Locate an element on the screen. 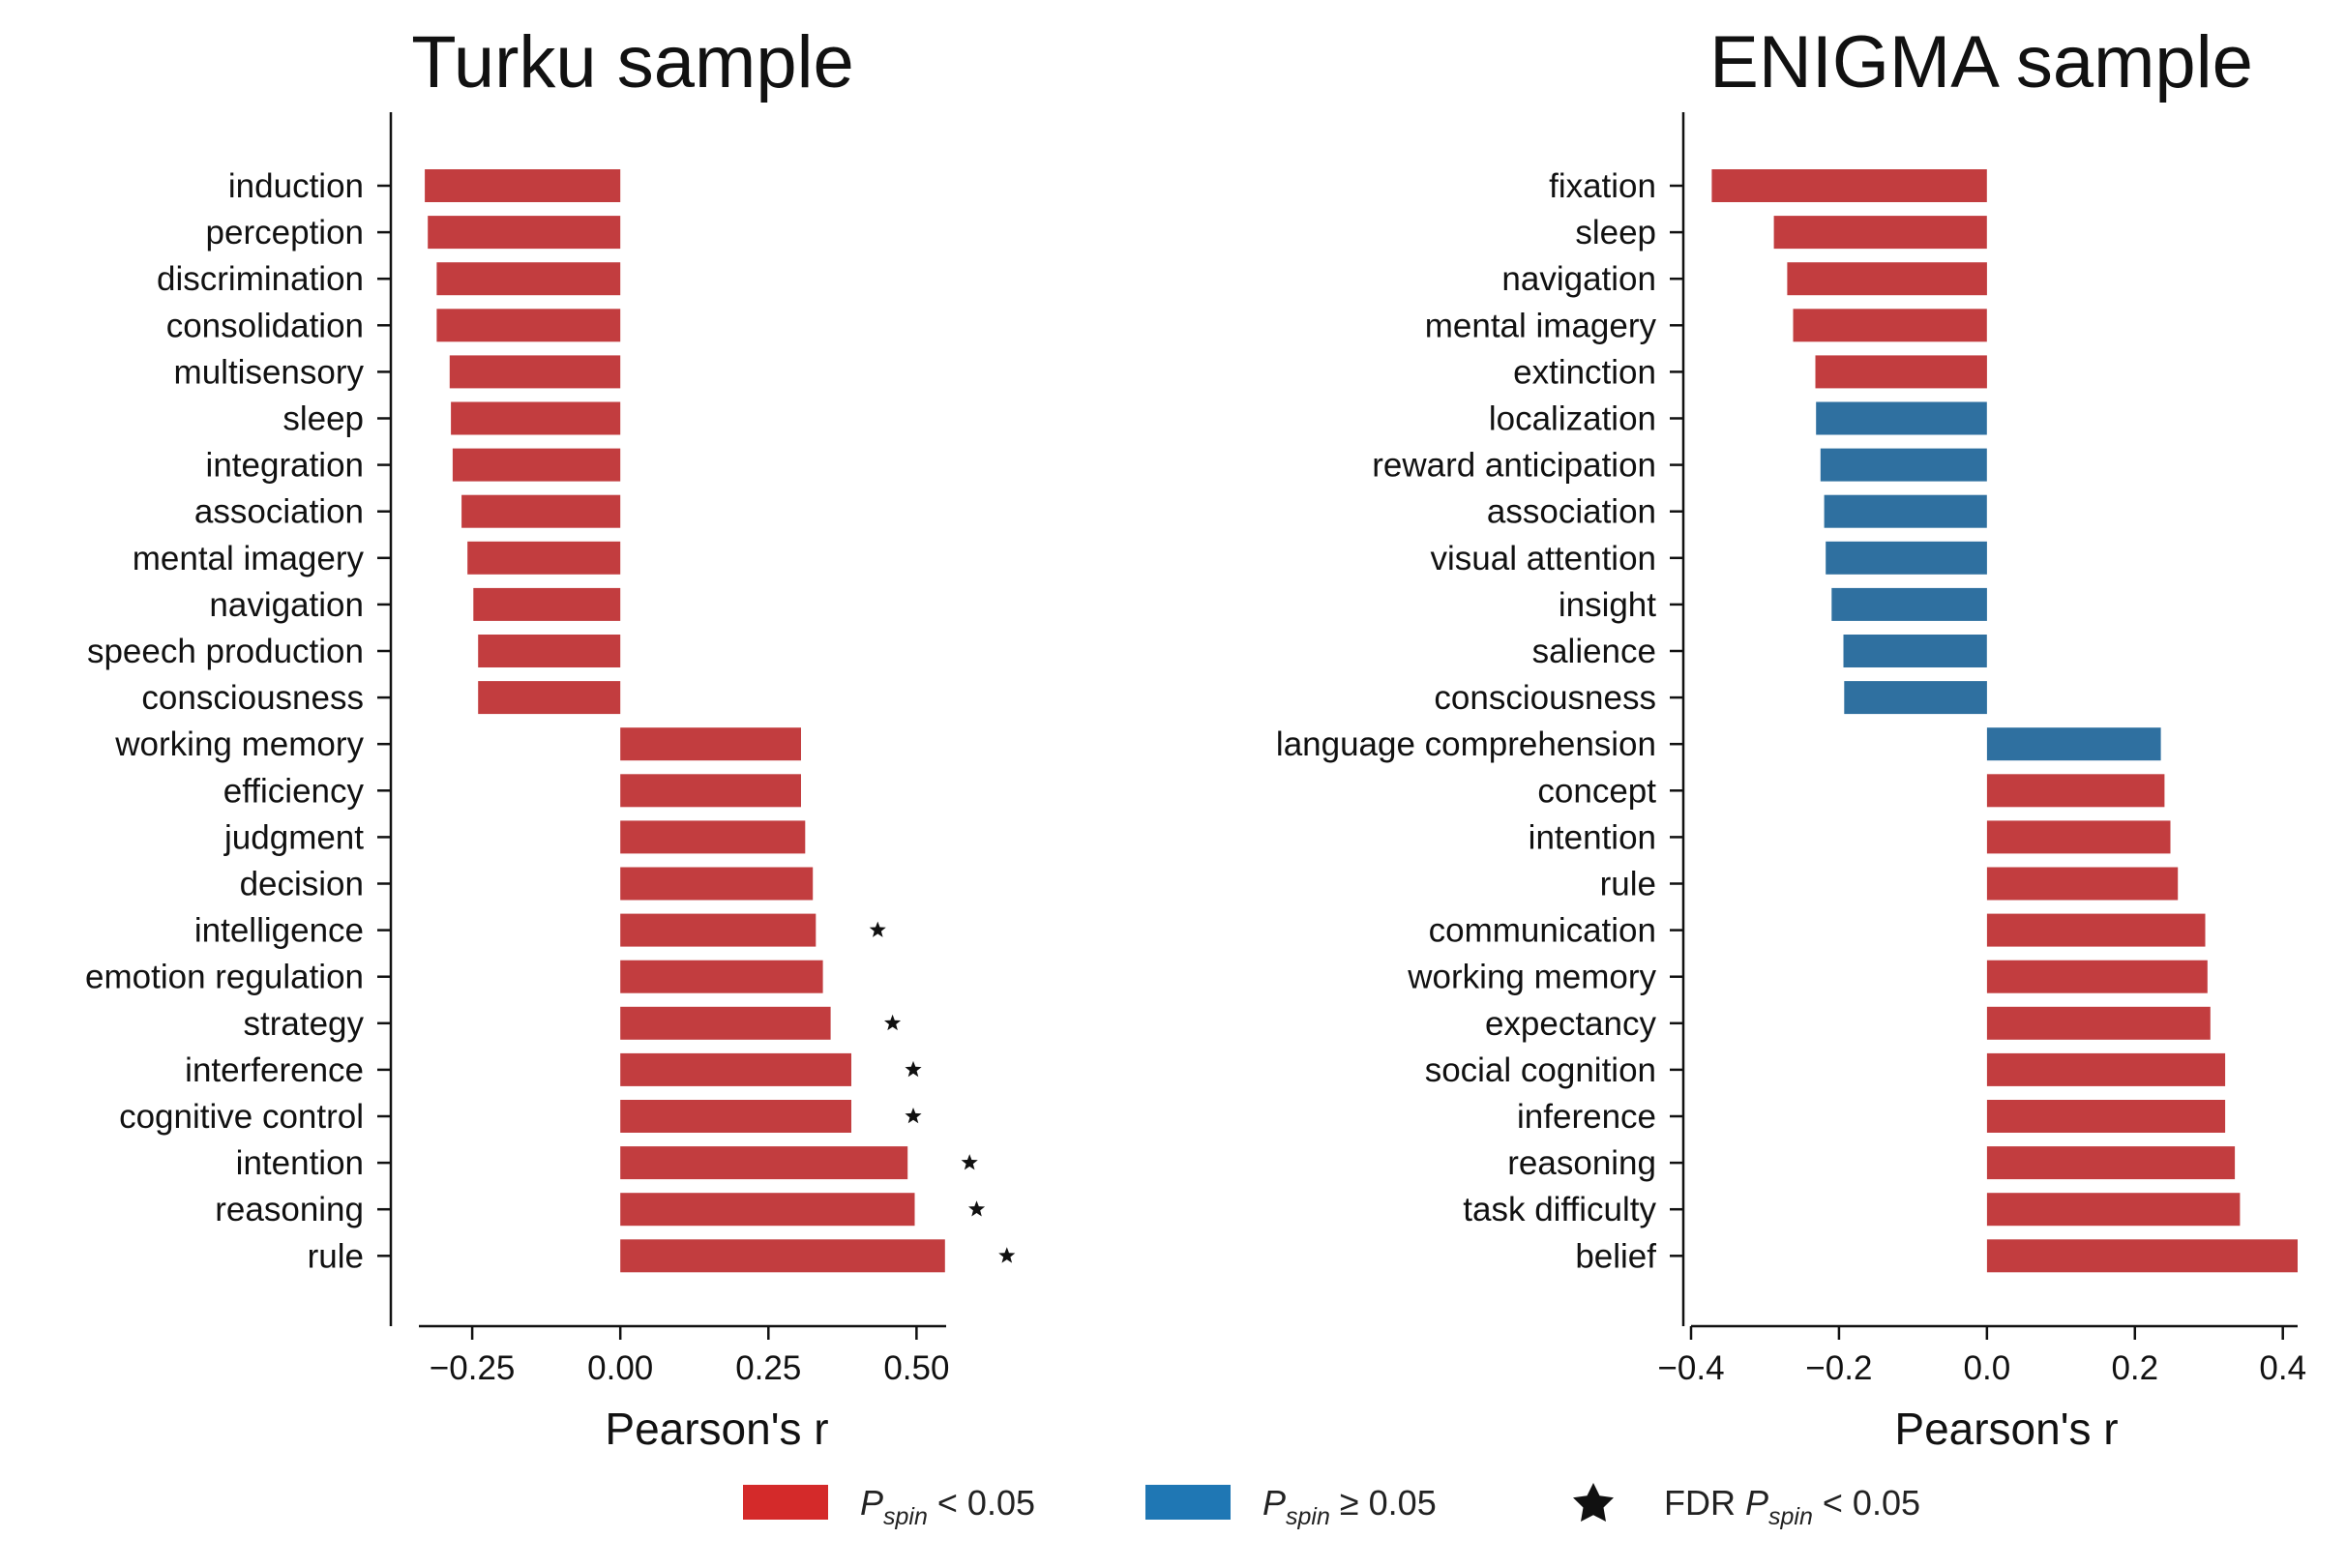 This screenshot has width=2346, height=1568. turku-category-label: induction is located at coordinates (296, 186).